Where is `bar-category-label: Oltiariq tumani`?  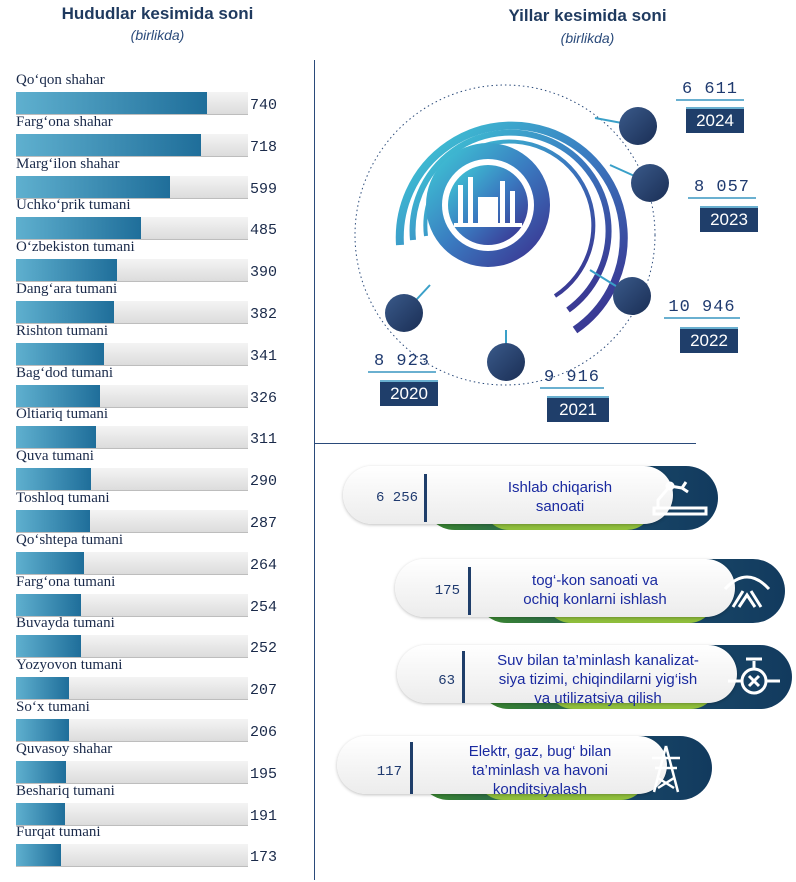
bar-category-label: Oltiariq tumani is located at coordinates (62, 414).